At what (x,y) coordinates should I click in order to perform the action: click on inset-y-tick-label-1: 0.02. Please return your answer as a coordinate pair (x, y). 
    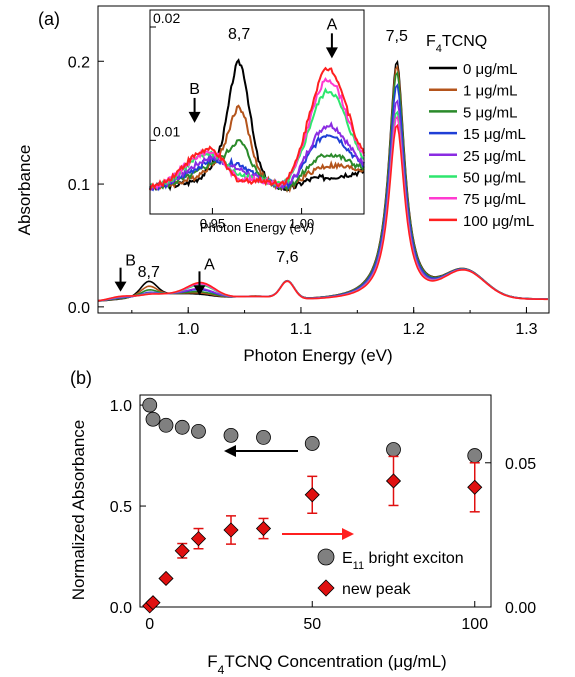
    Looking at the image, I should click on (166, 18).